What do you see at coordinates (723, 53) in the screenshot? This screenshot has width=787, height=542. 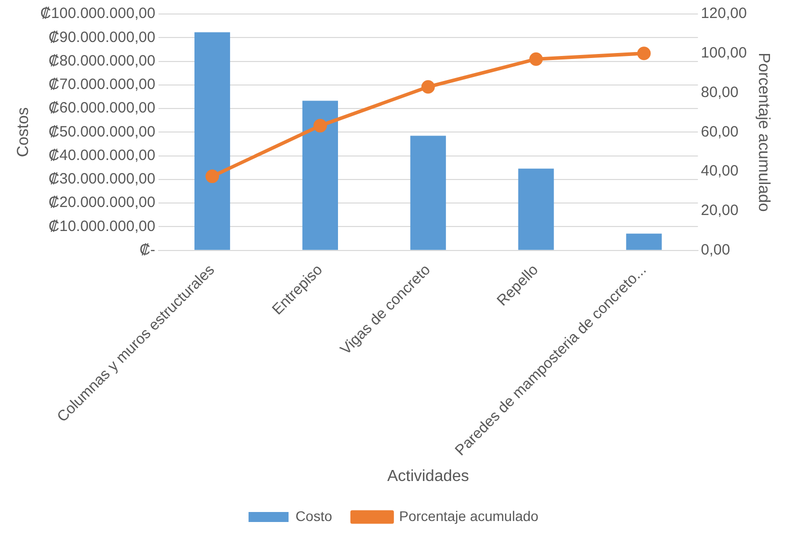 I see `y2-tick-label: 100,00` at bounding box center [723, 53].